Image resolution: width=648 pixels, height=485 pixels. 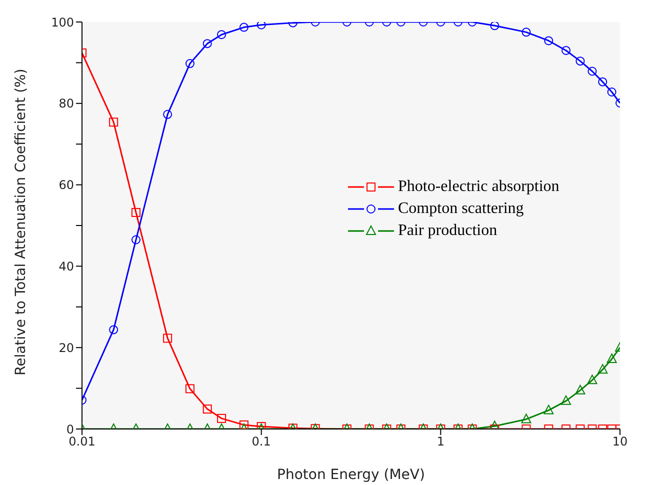 I want to click on y-tick-label: 80, so click(x=66, y=103).